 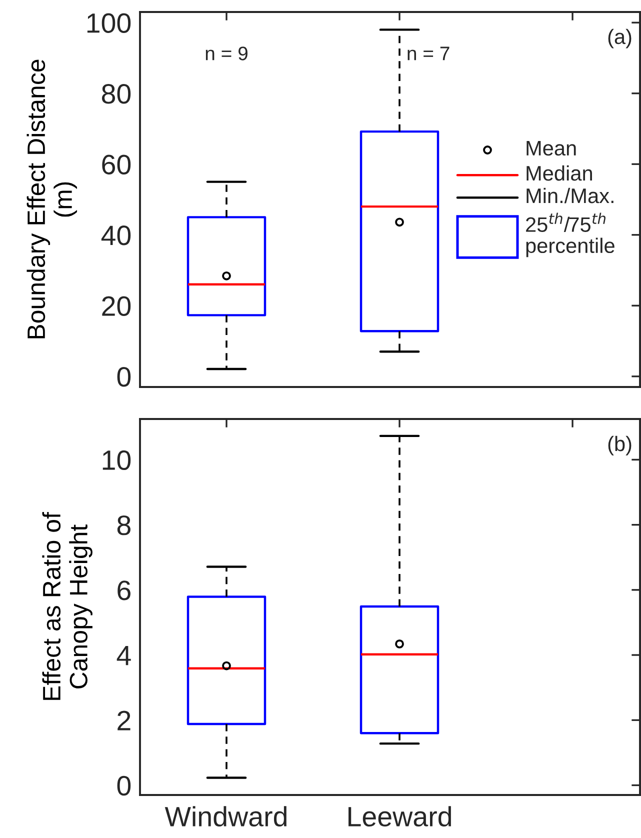 What do you see at coordinates (570, 196) in the screenshot?
I see `annotation: Min./Max.` at bounding box center [570, 196].